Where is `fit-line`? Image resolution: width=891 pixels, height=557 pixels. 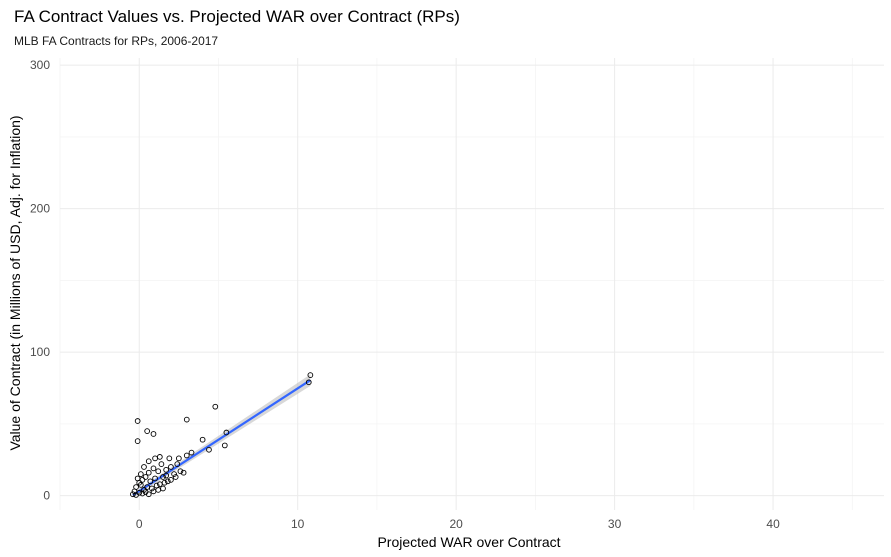 fit-line is located at coordinates (221, 438).